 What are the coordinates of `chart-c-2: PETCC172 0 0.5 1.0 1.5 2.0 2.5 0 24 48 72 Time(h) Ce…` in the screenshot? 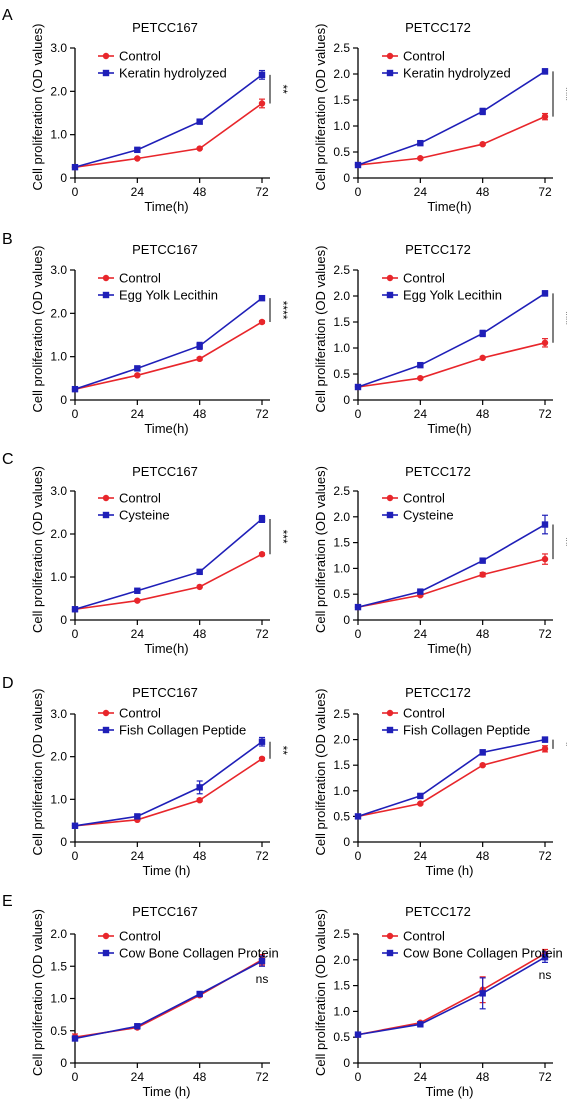 It's located at (440, 560).